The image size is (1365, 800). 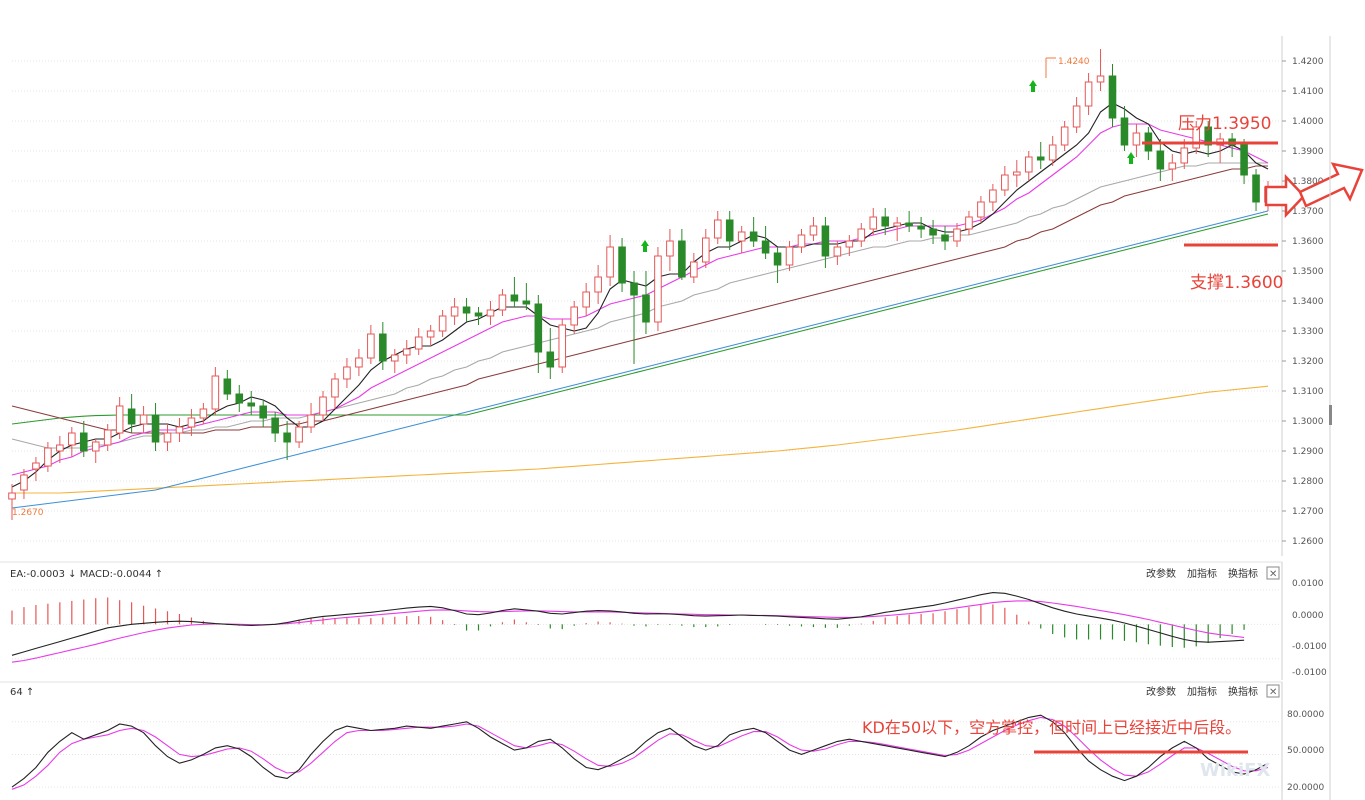 What do you see at coordinates (1308, 182) in the screenshot?
I see `price-axis-label: 1.3800` at bounding box center [1308, 182].